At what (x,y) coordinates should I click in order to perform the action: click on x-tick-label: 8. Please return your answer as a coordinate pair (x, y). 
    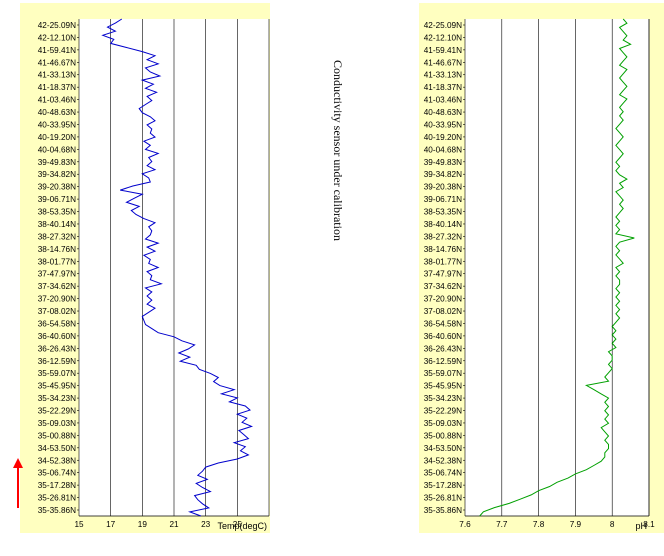
    Looking at the image, I should click on (612, 524).